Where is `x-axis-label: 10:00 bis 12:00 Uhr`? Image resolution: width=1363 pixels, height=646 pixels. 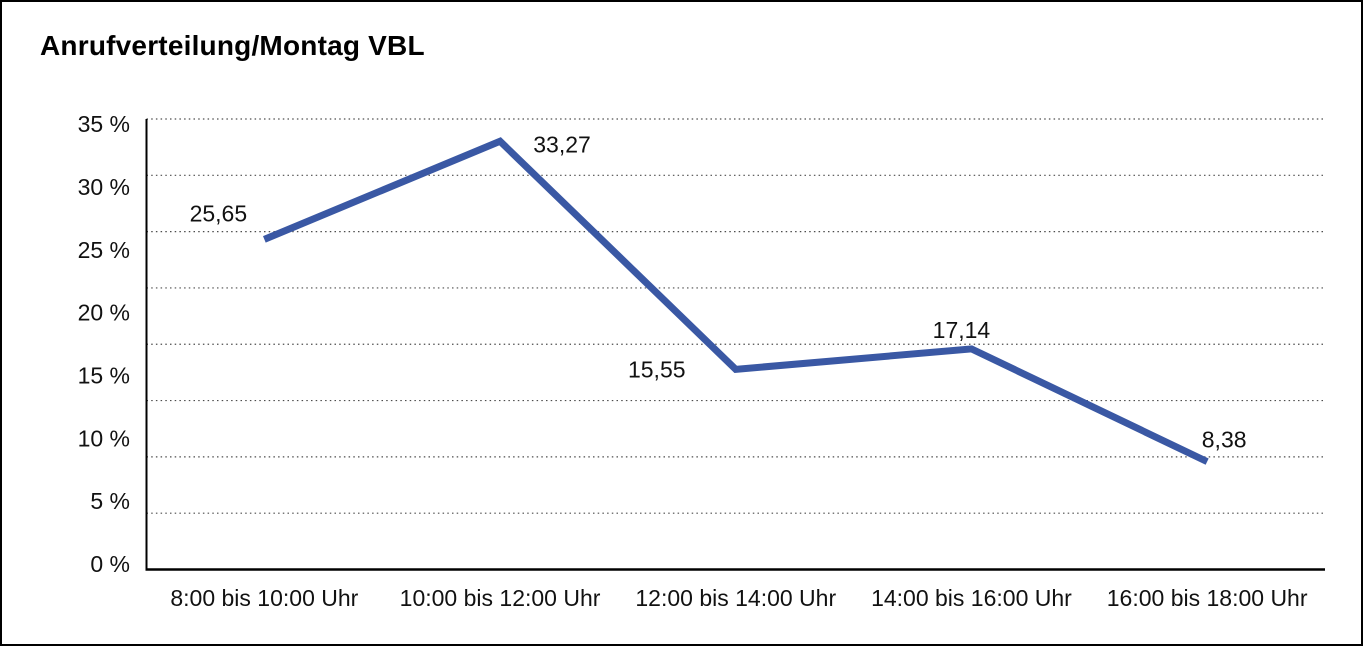
x-axis-label: 10:00 bis 12:00 Uhr is located at coordinates (500, 598).